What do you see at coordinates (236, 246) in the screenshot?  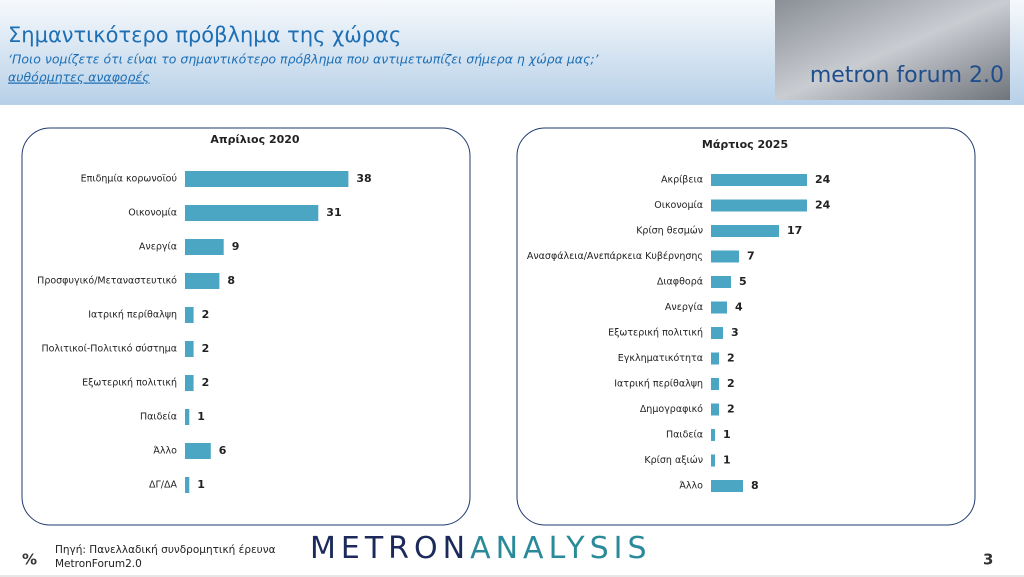 I see `value-label: 9` at bounding box center [236, 246].